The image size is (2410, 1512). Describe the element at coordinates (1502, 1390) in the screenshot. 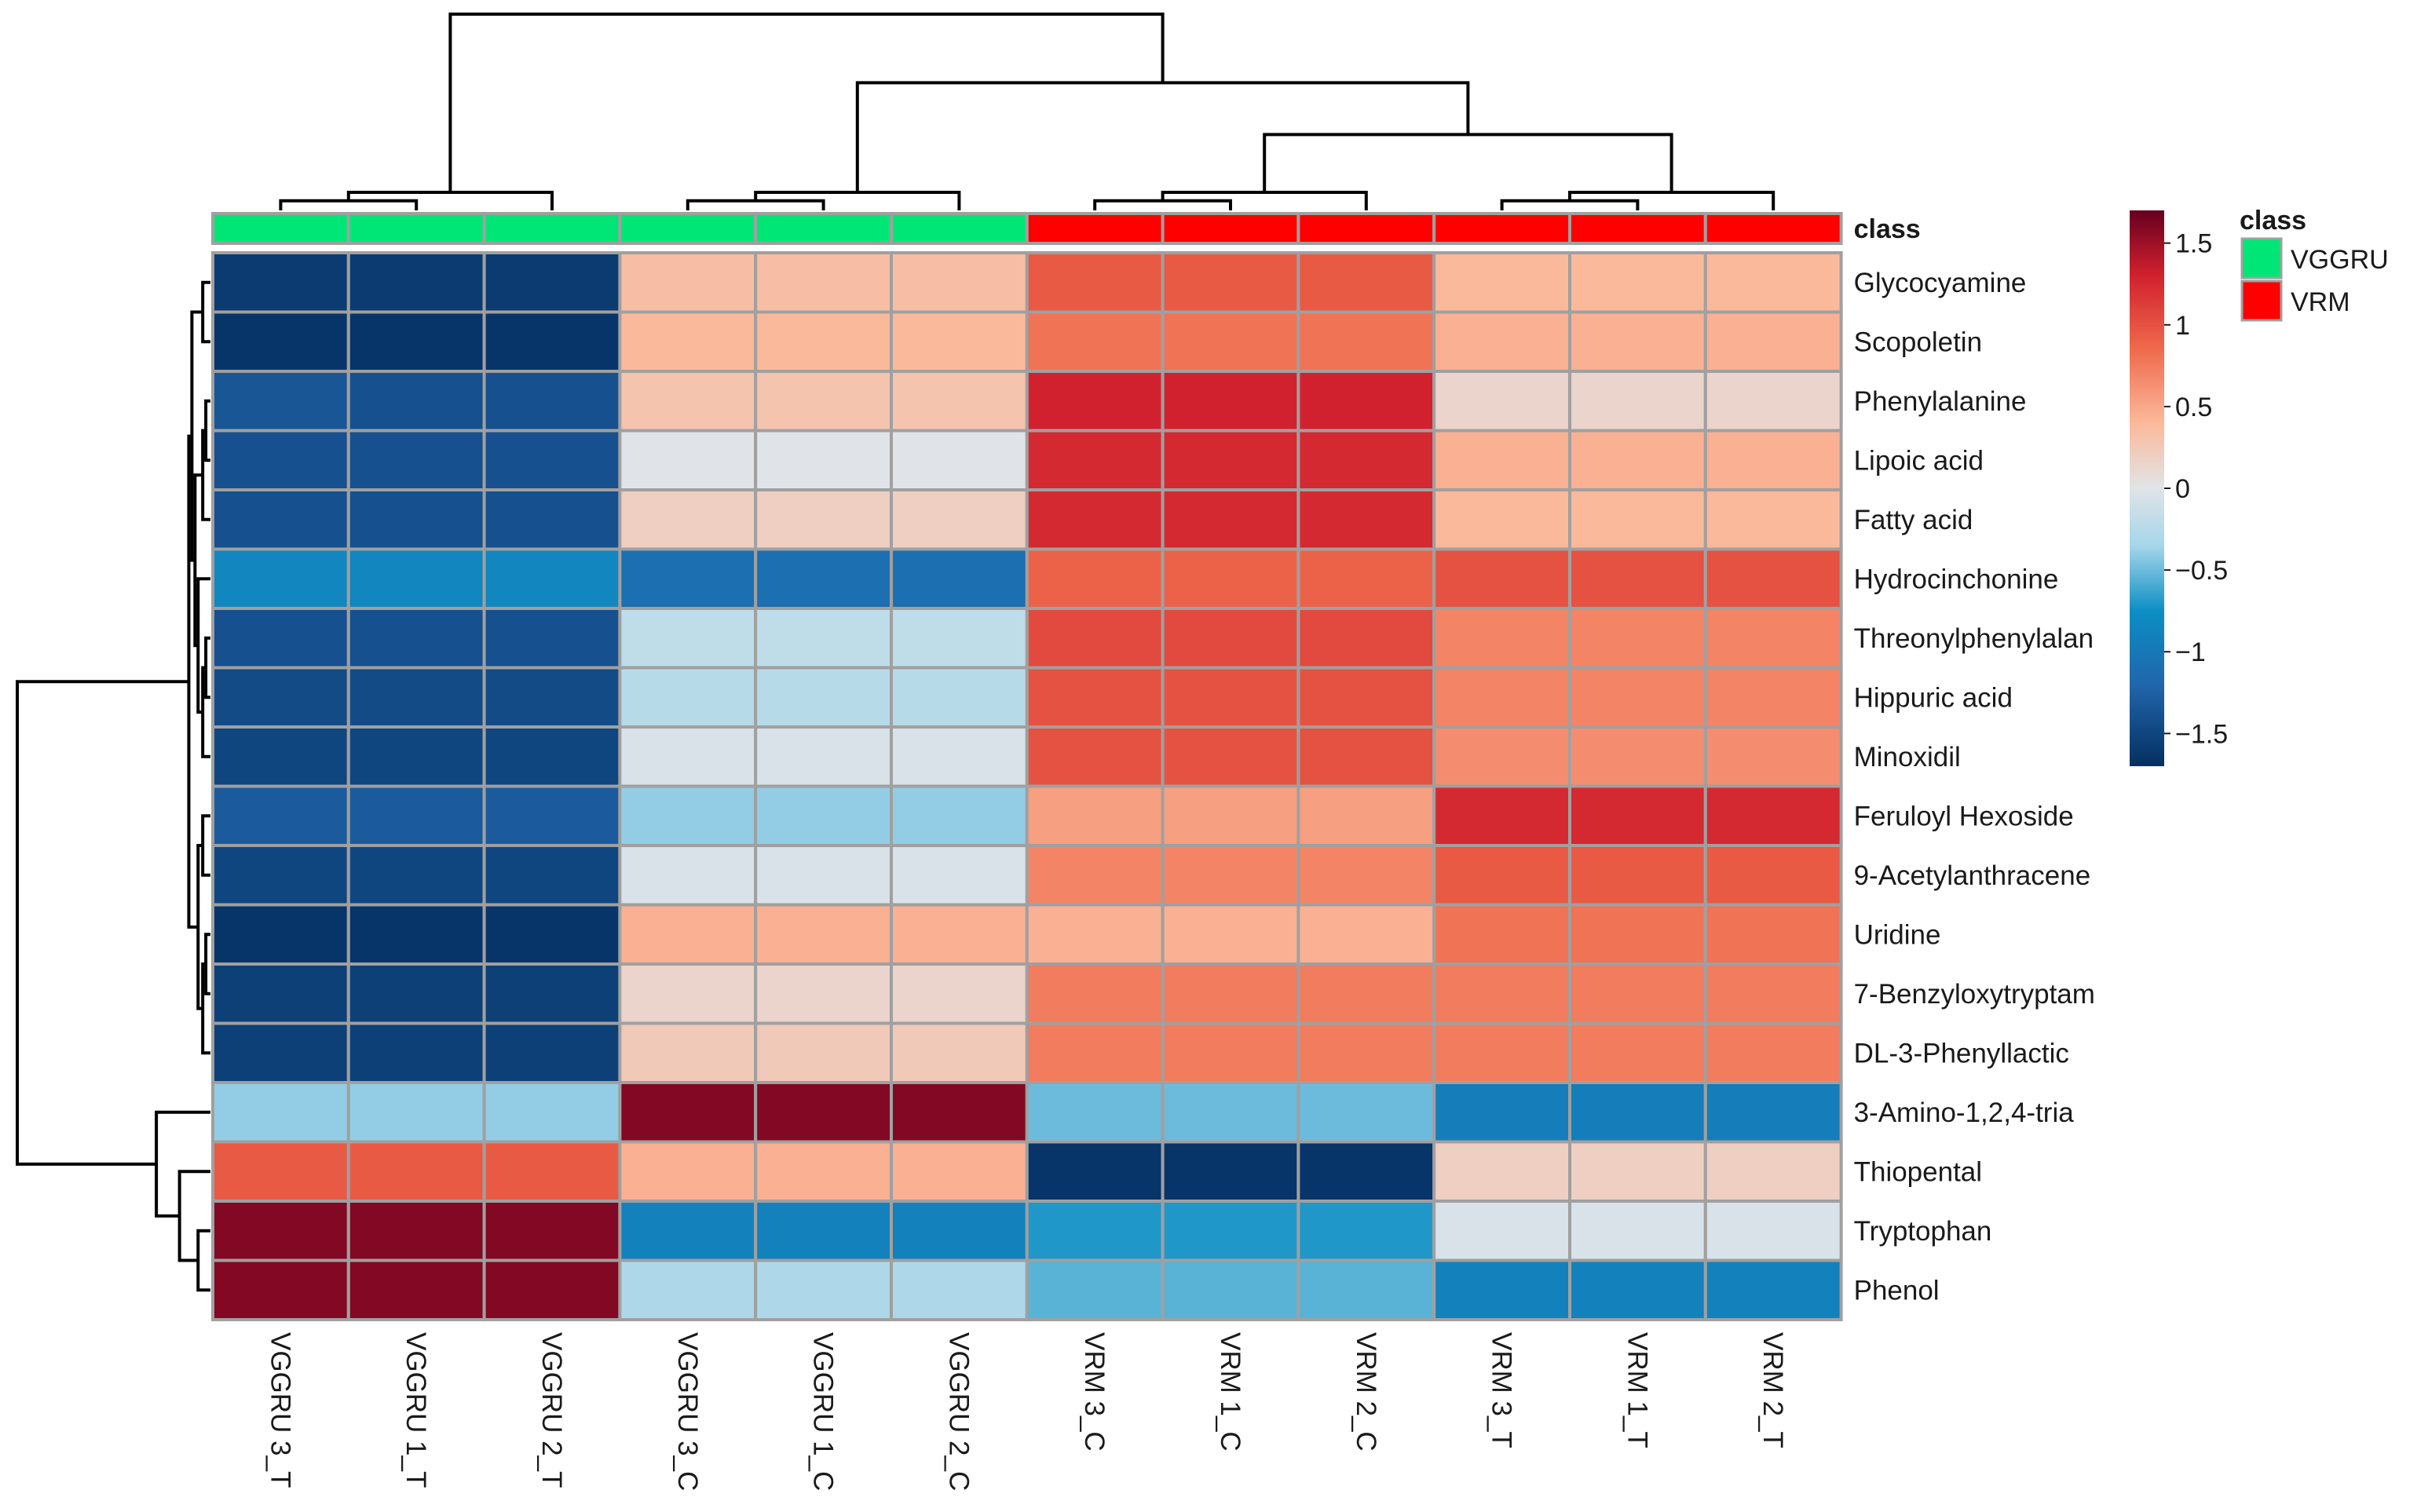

I see `column-label: VRM 3_T` at that location.